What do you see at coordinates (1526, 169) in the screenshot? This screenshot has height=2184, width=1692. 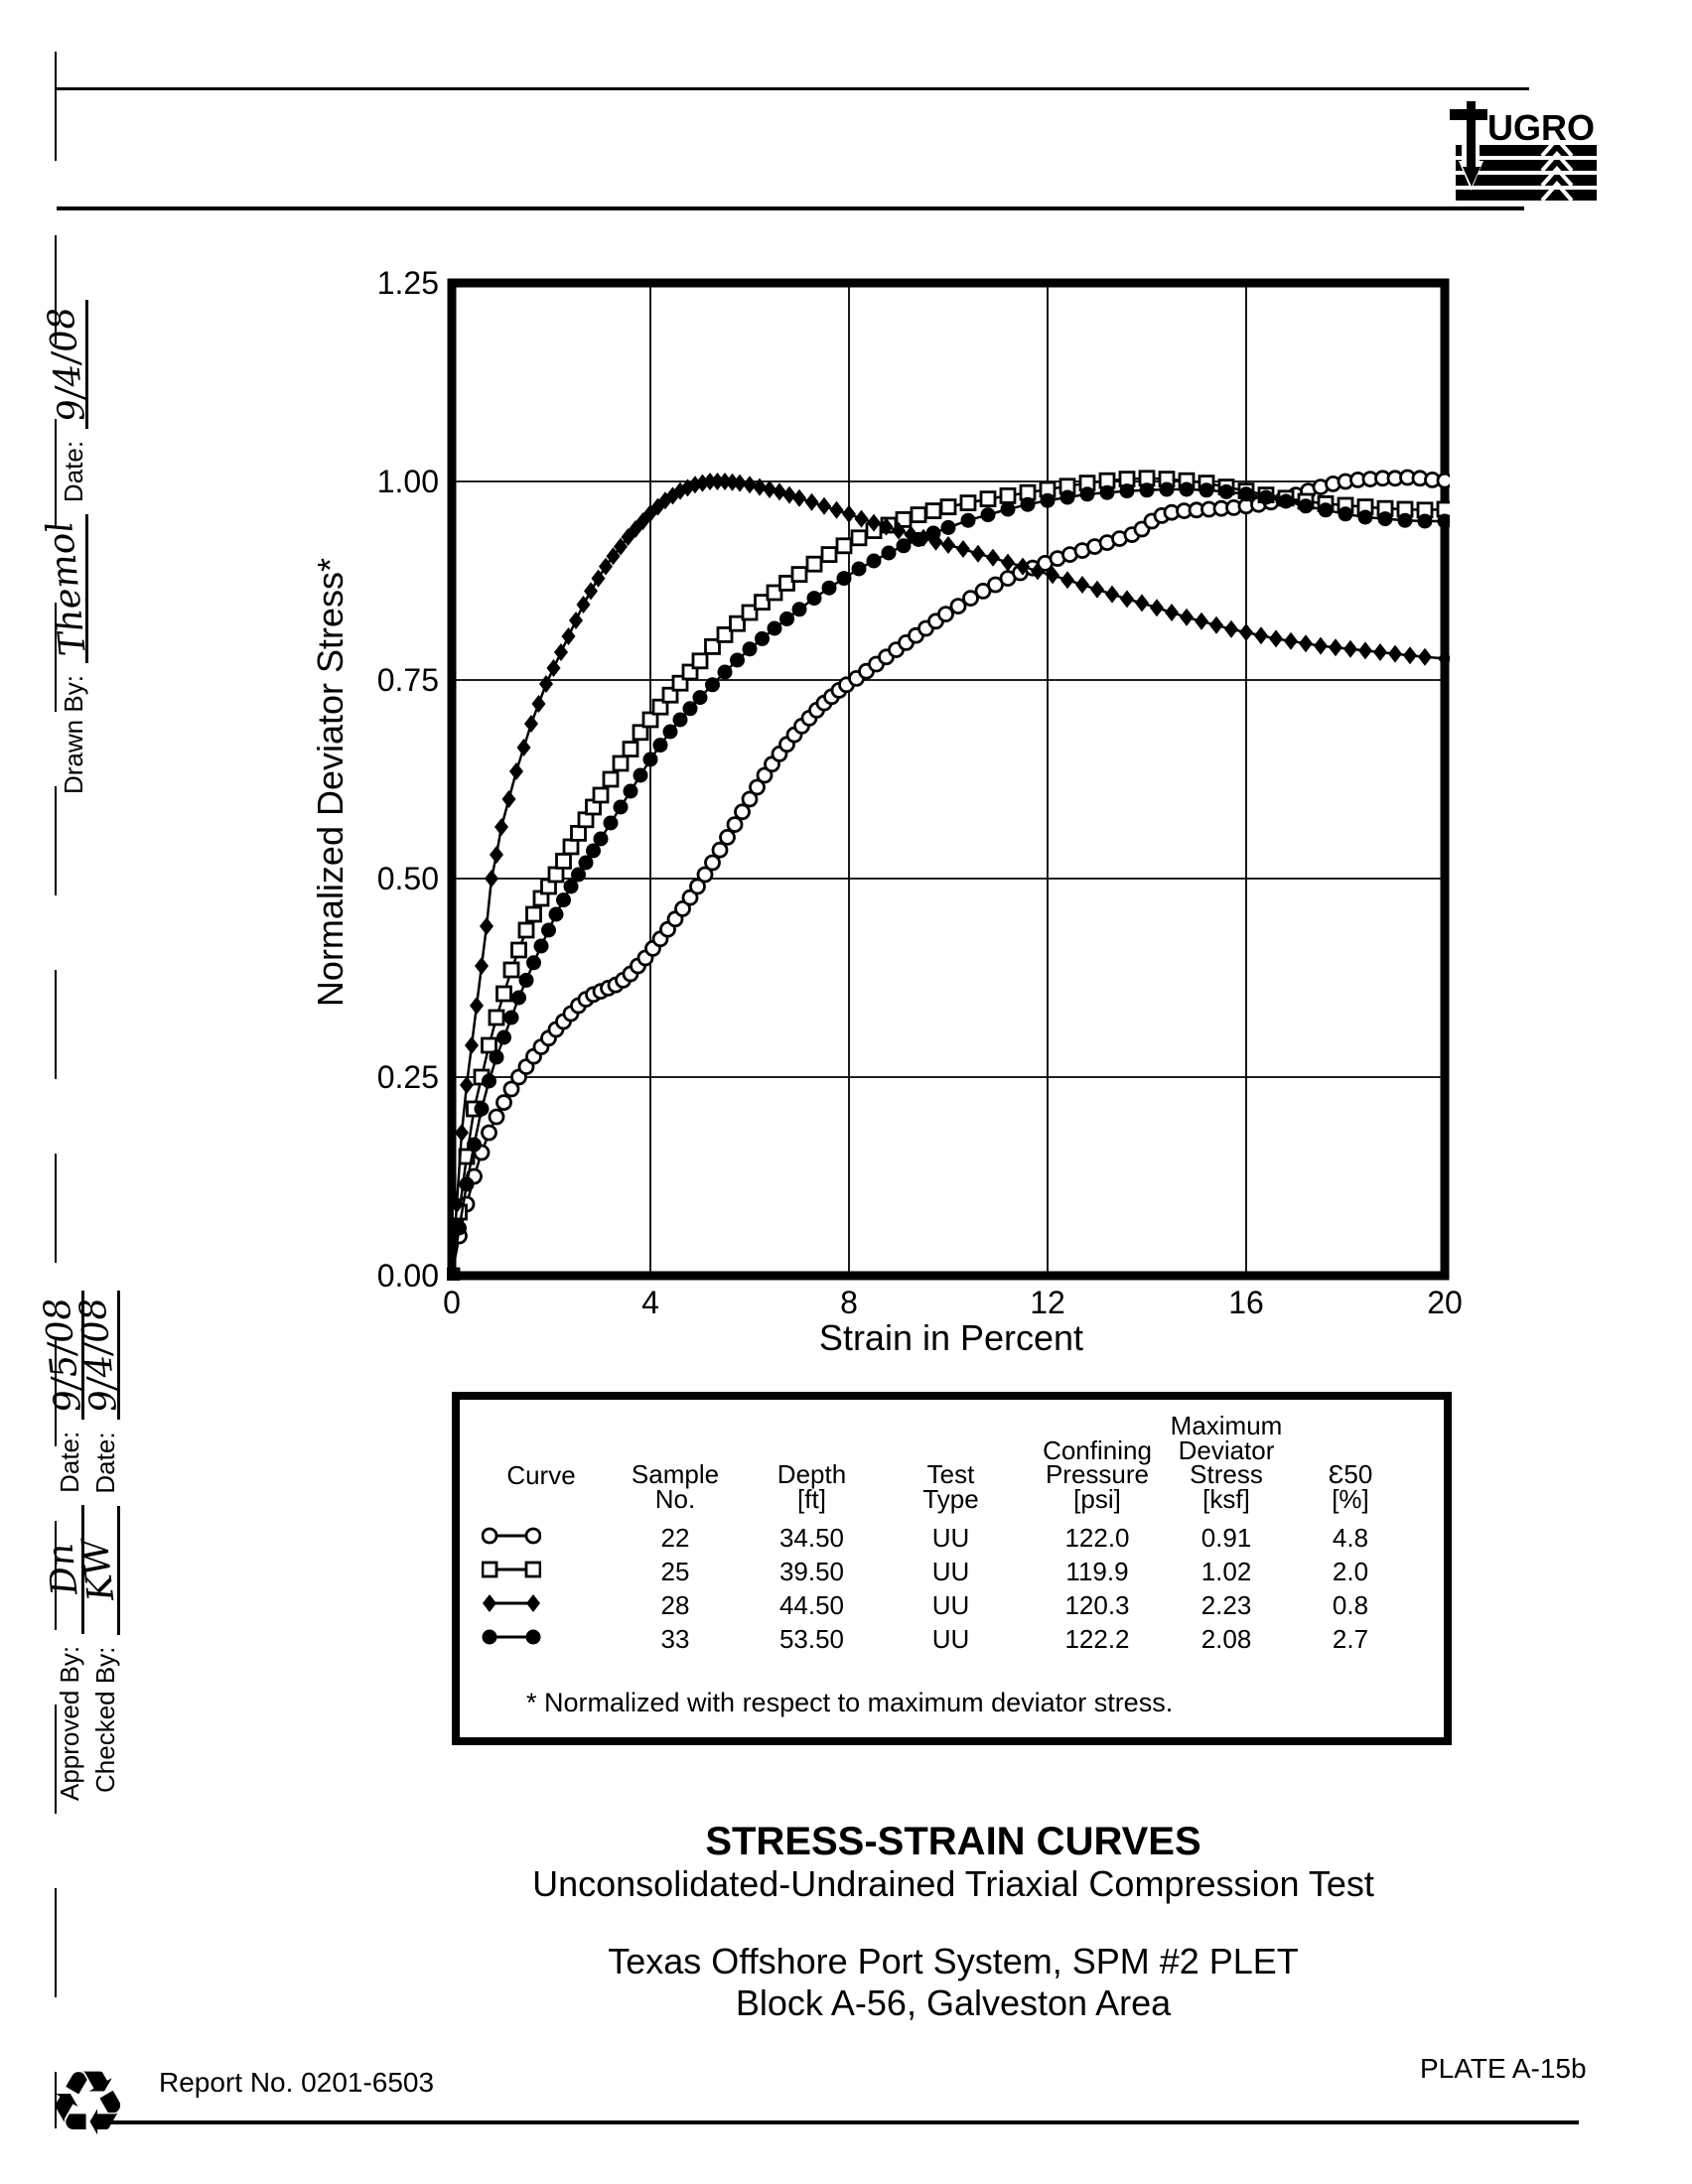 I see `seismic-bands-icon` at bounding box center [1526, 169].